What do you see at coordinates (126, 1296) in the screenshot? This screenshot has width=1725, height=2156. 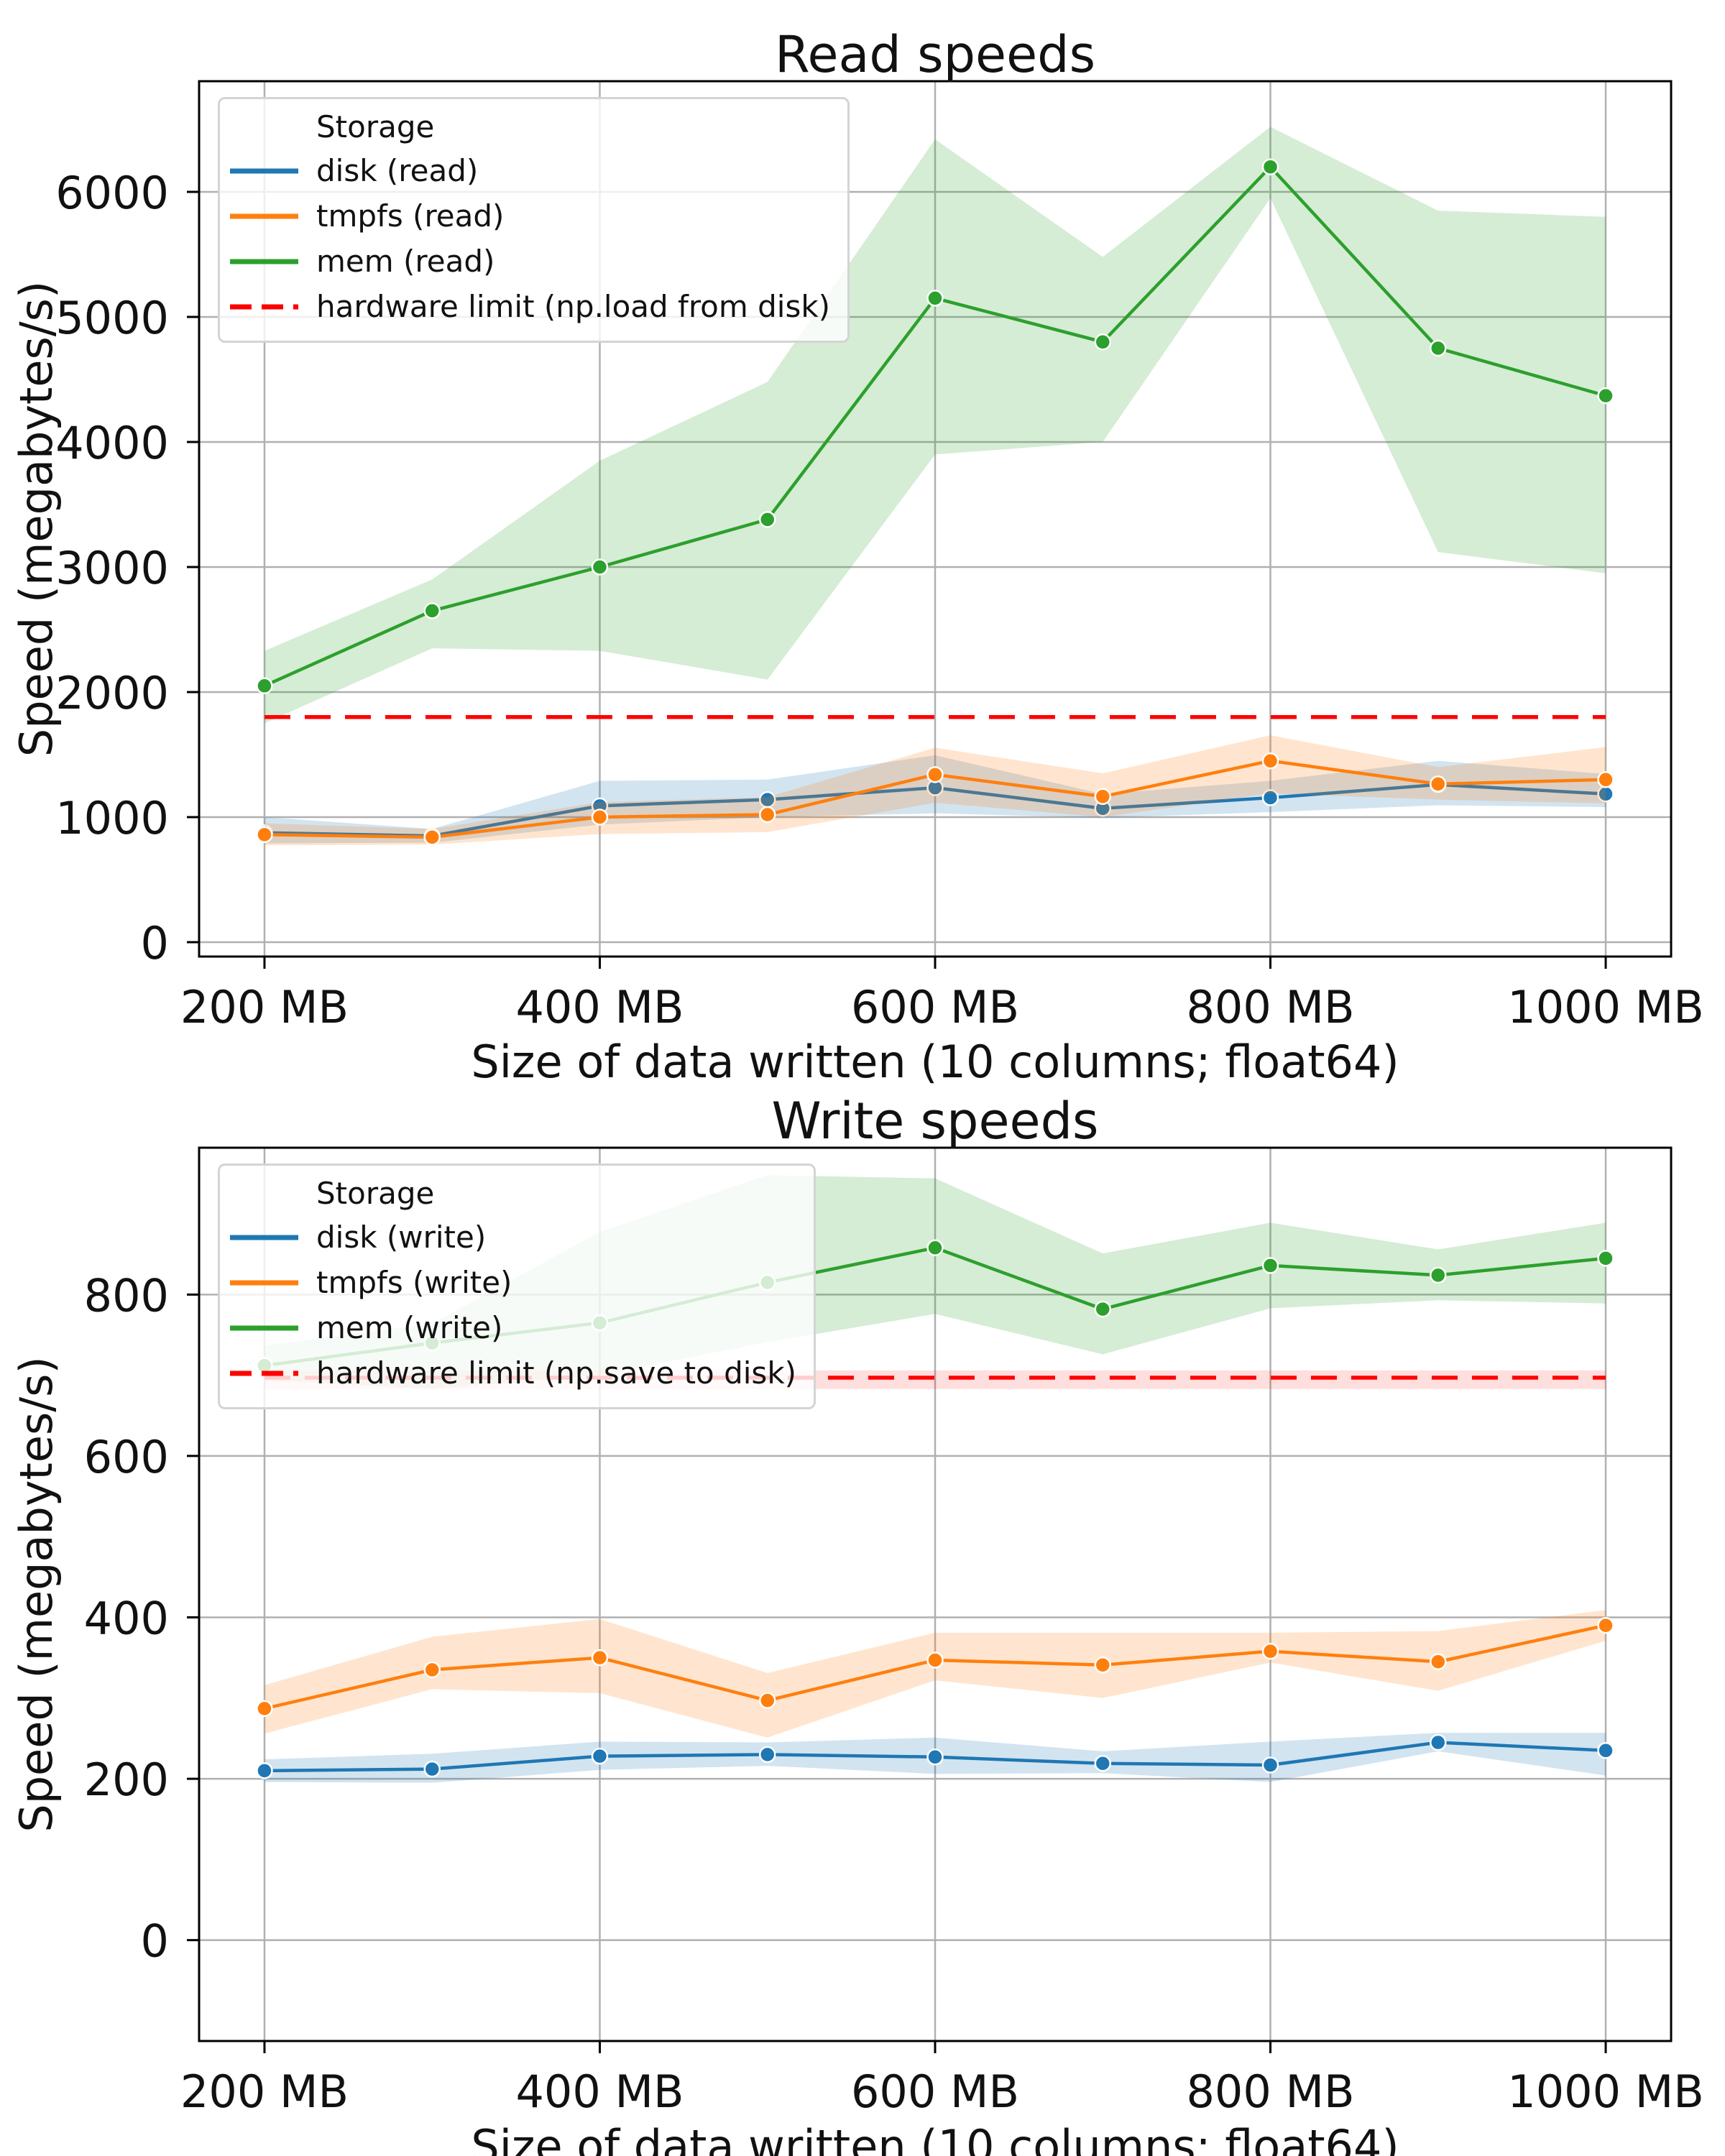 I see `y-tick-label: 800` at bounding box center [126, 1296].